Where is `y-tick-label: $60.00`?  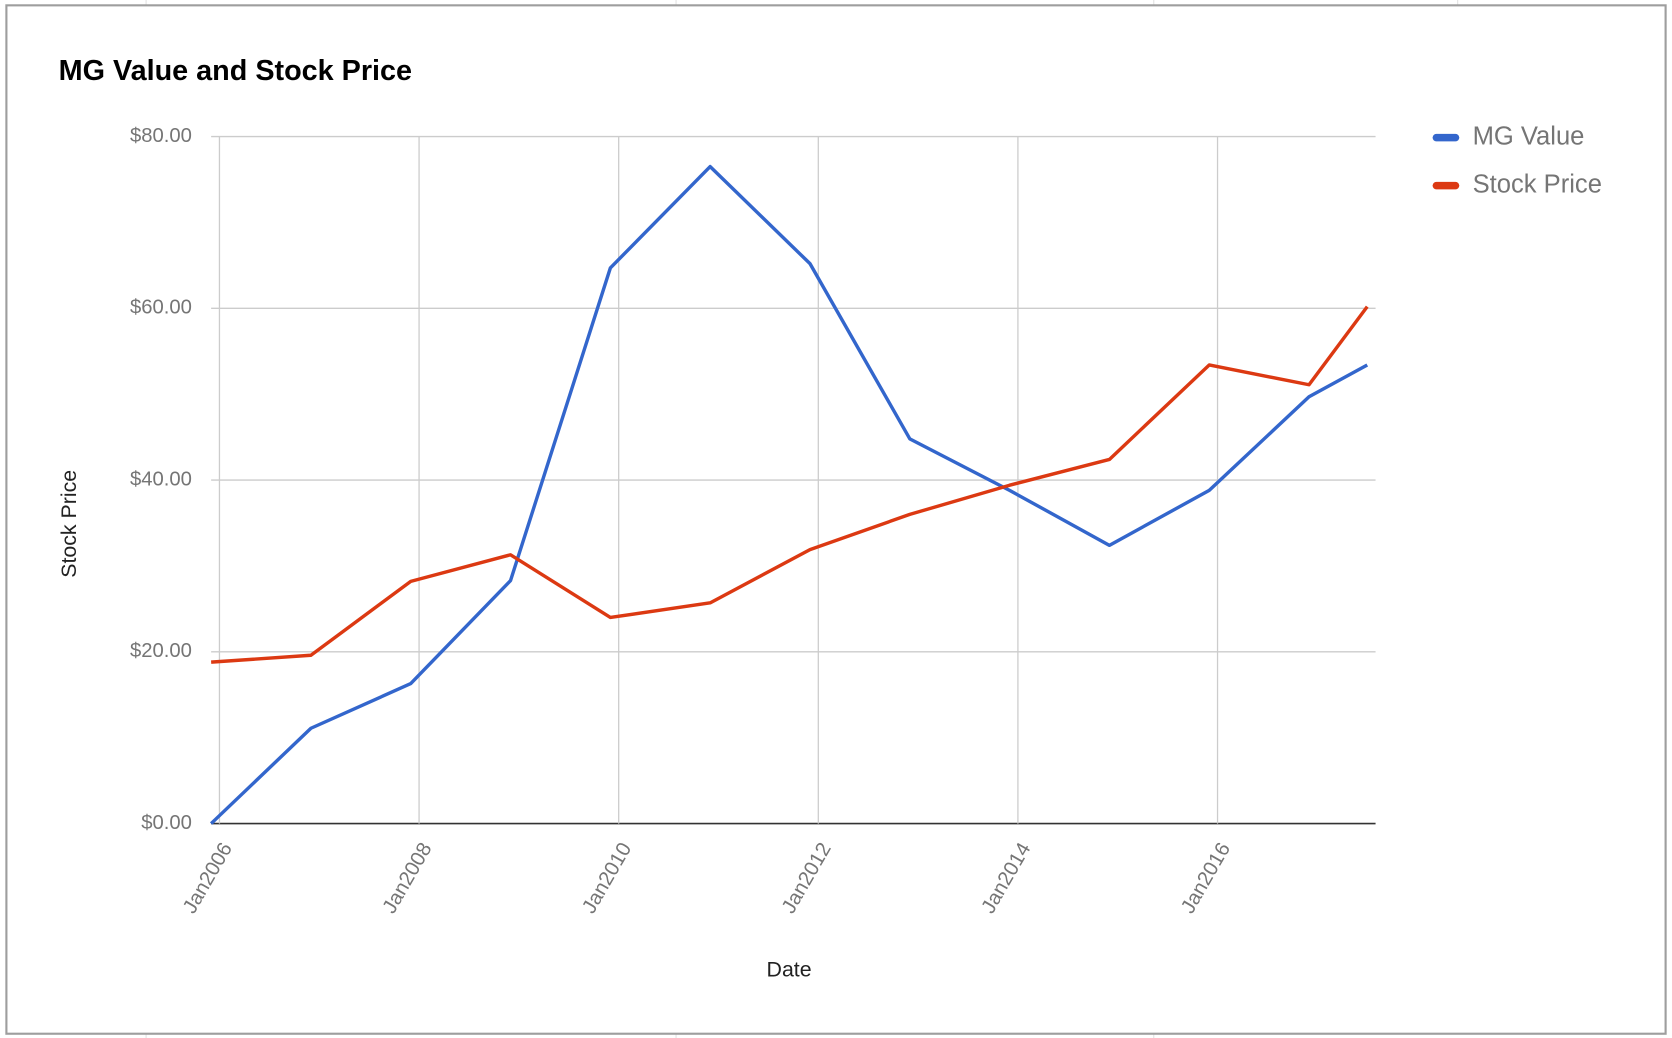
y-tick-label: $60.00 is located at coordinates (161, 308).